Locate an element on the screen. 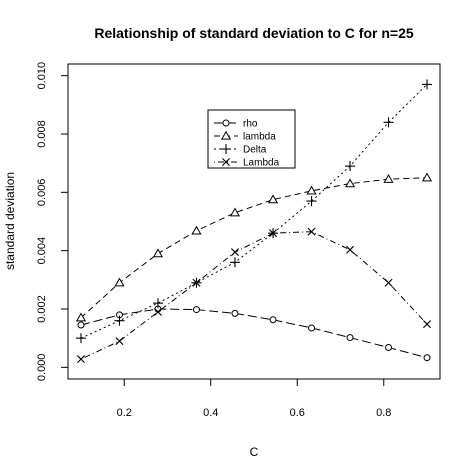 The width and height of the screenshot is (474, 474). legend-item-lambda: lambda is located at coordinates (245, 136).